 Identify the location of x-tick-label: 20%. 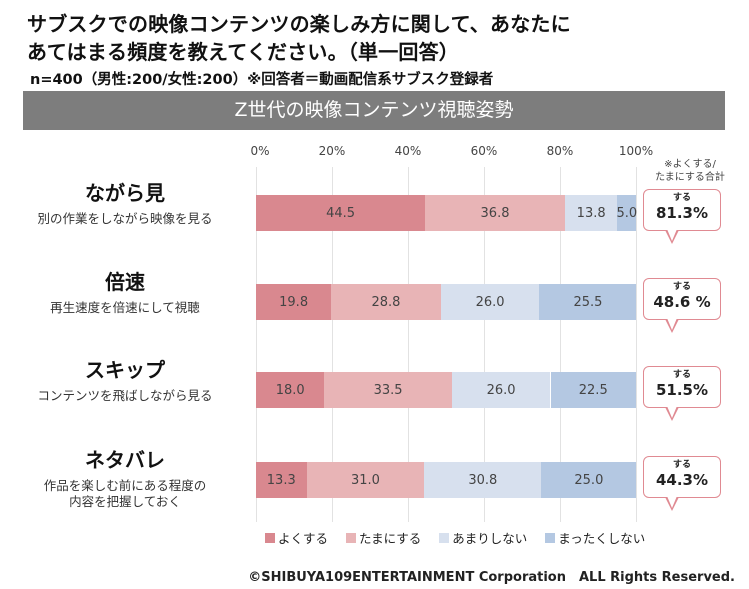
(332, 151).